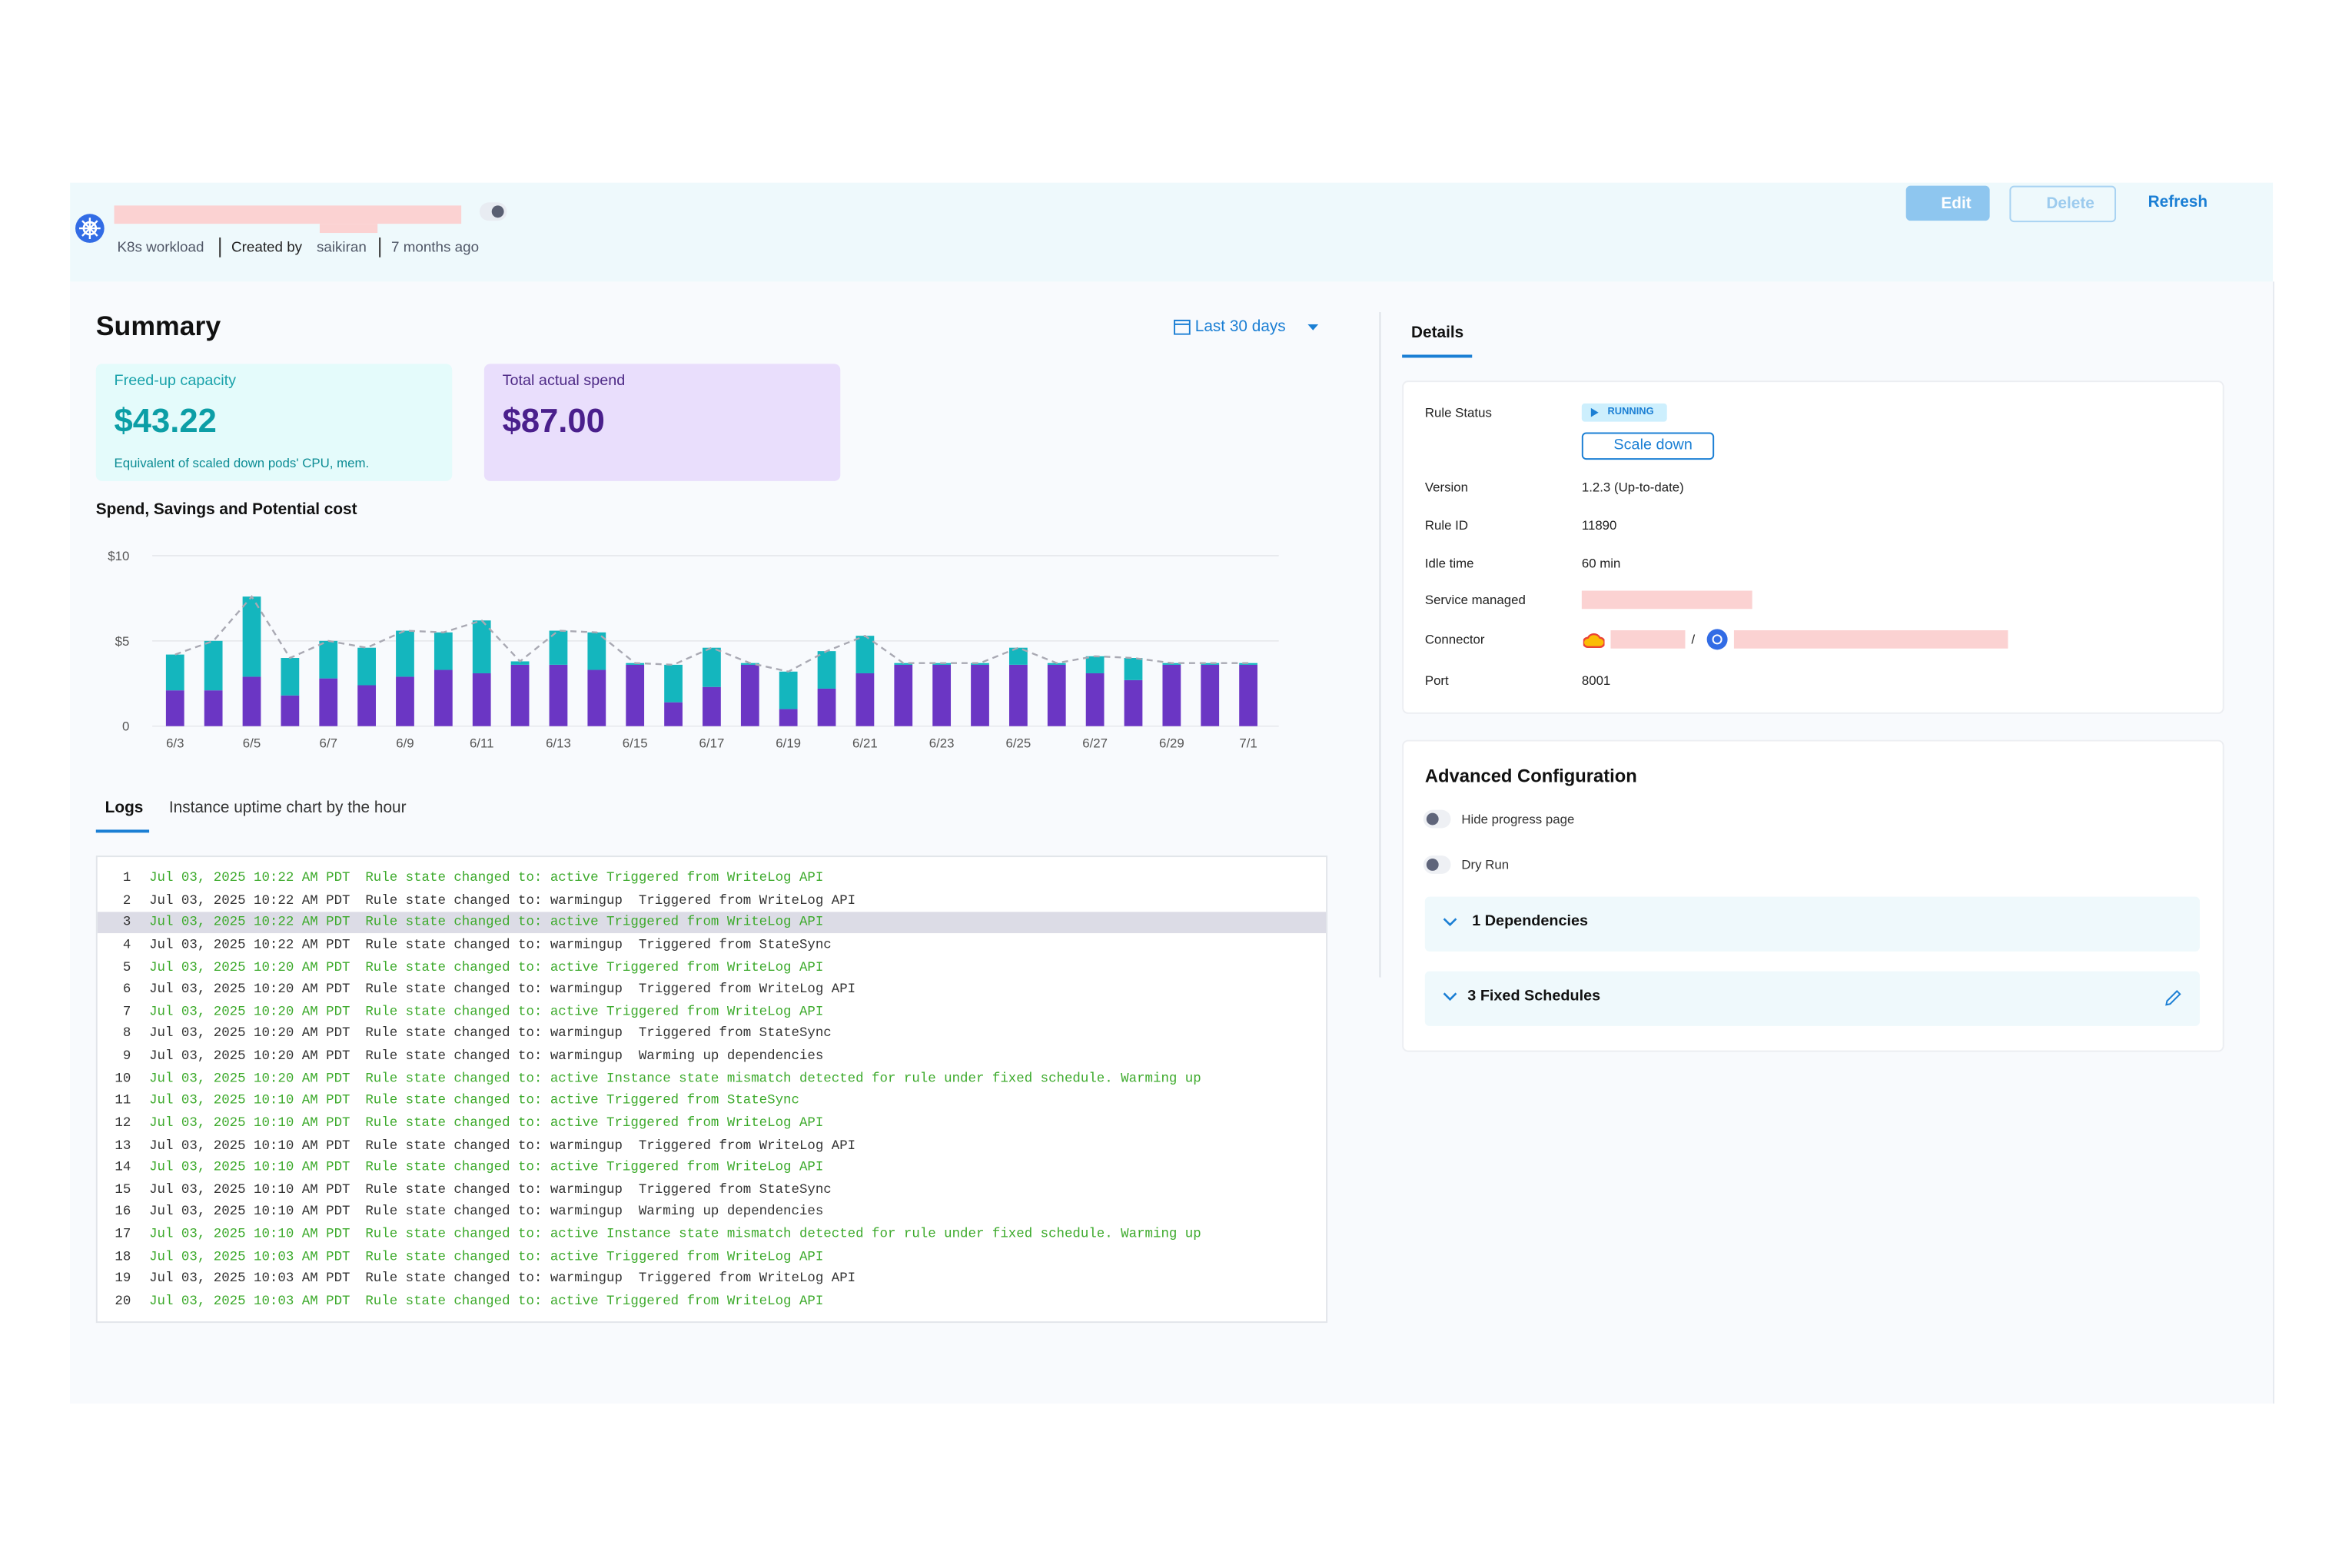 This screenshot has width=2352, height=1568. What do you see at coordinates (1485, 864) in the screenshot?
I see `toggle-label: Dry Run` at bounding box center [1485, 864].